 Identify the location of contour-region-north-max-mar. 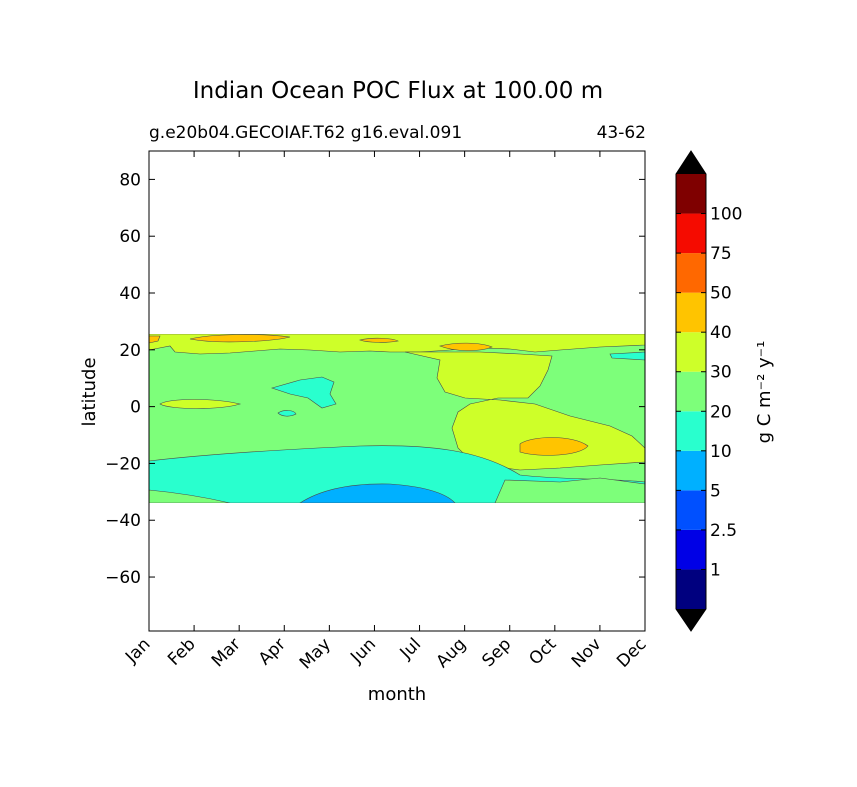
(240, 338).